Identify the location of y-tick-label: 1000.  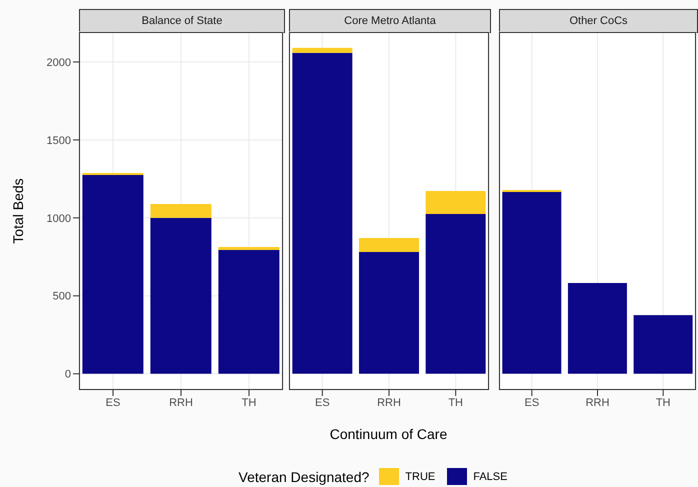
(58, 218).